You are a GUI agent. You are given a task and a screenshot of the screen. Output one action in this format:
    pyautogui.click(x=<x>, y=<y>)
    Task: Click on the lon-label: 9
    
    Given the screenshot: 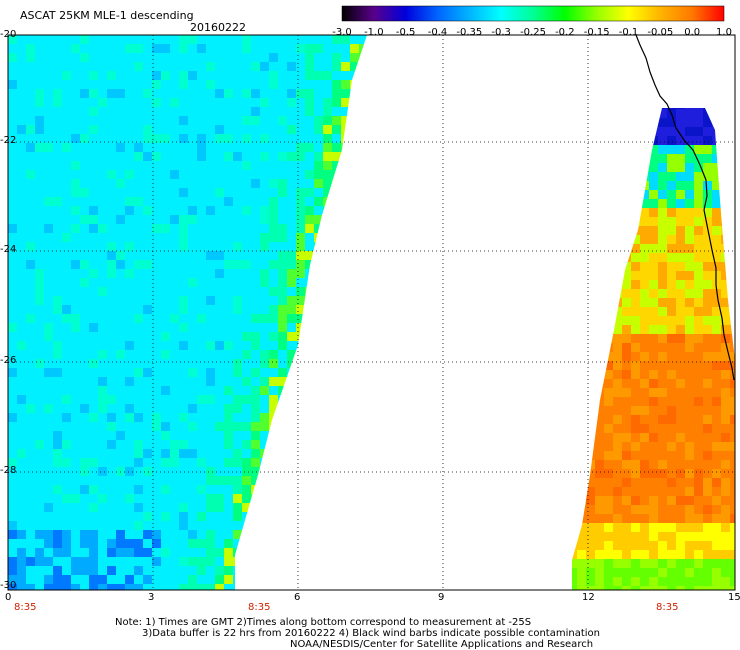 What is the action you would take?
    pyautogui.click(x=441, y=597)
    